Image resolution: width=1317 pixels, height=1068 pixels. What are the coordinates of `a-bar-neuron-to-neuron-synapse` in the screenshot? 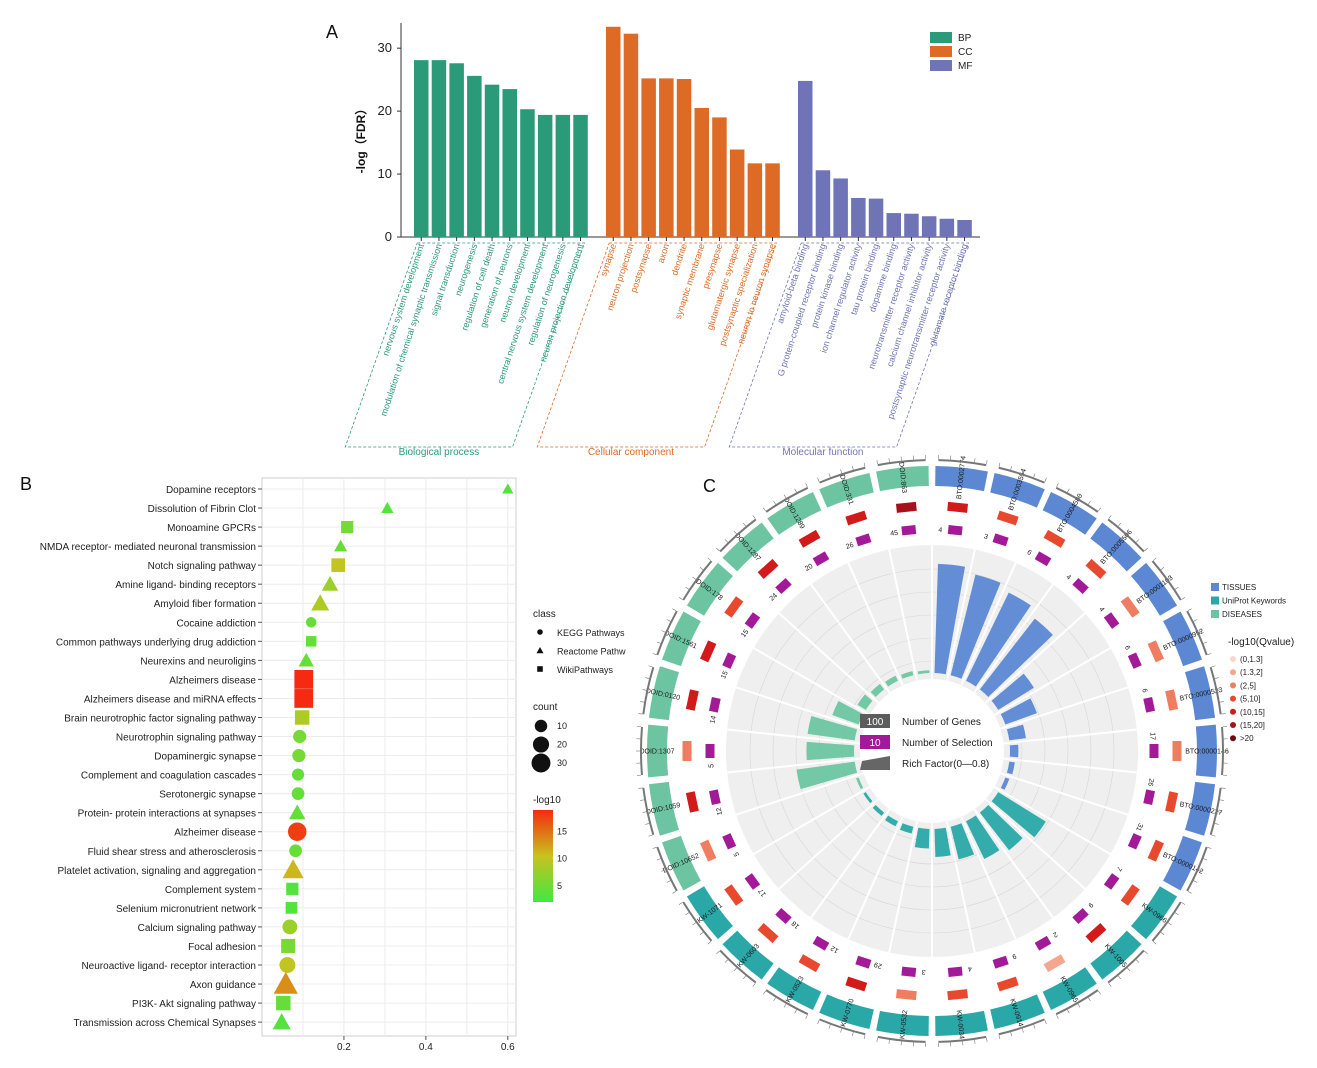 It's located at (772, 200).